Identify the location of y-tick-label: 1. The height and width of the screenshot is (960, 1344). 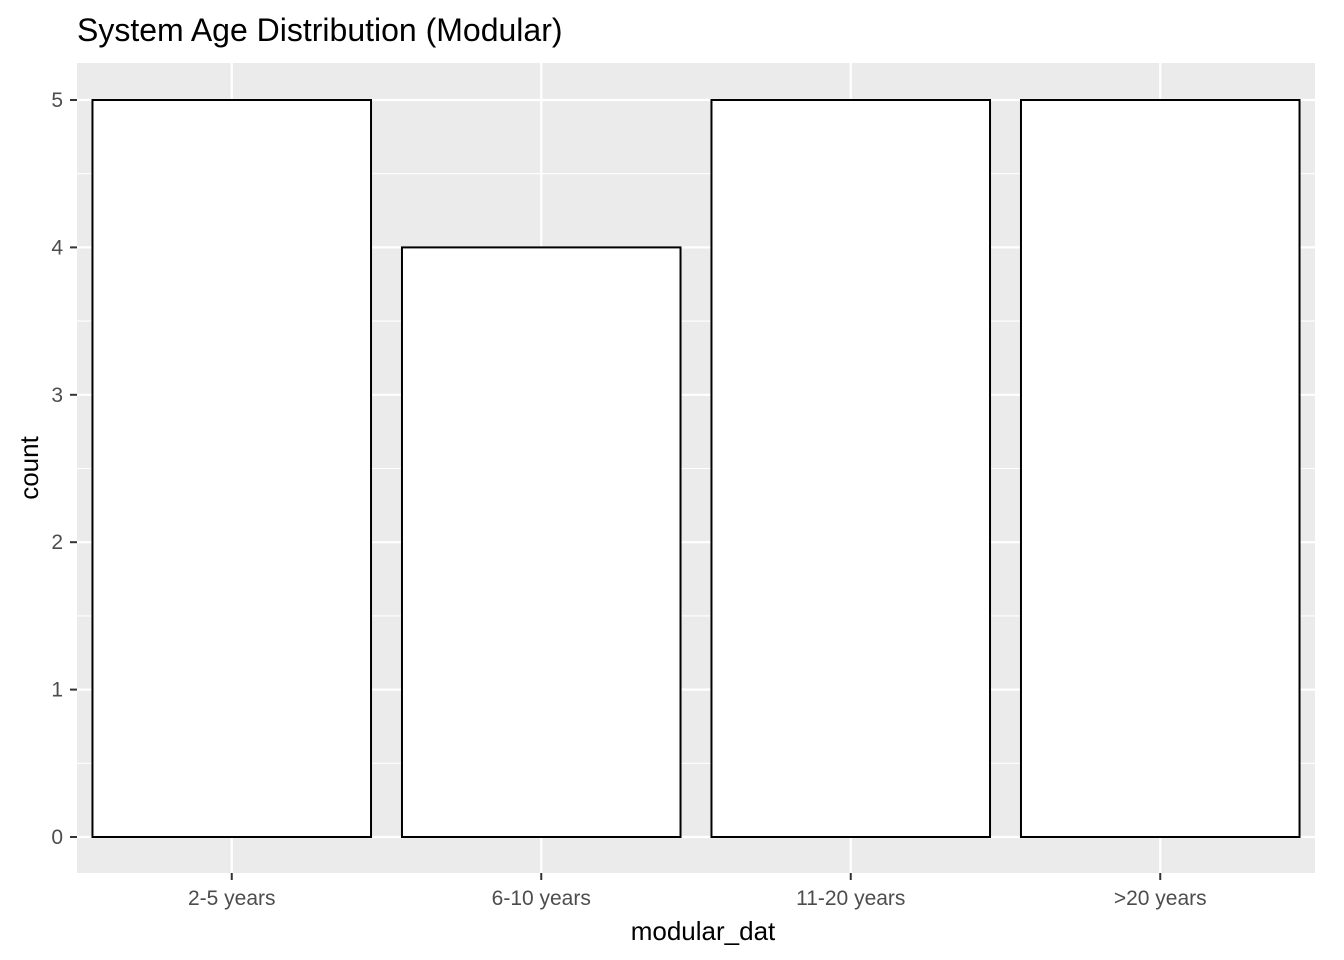
(57, 690).